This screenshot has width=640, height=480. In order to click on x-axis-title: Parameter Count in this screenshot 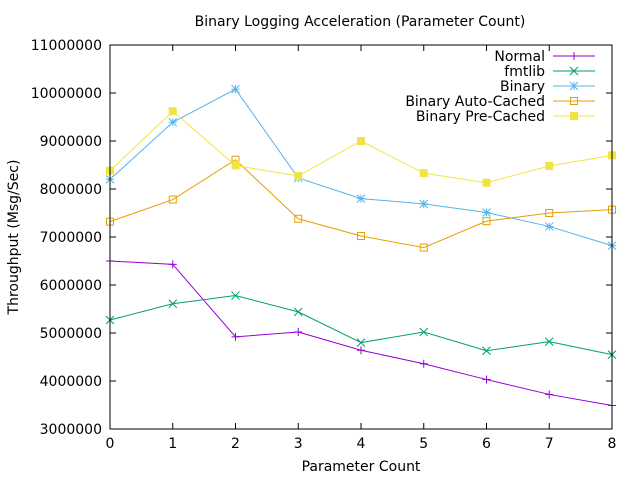, I will do `click(361, 467)`.